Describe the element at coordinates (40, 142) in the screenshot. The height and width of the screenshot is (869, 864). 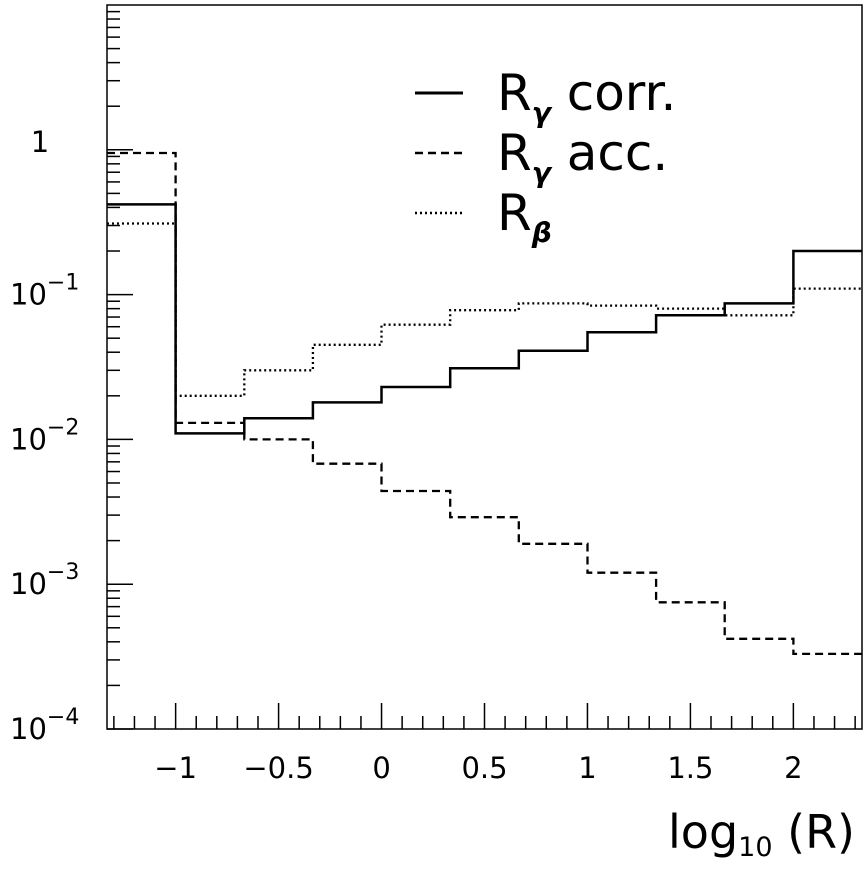
I see `y-tick-label: 1` at that location.